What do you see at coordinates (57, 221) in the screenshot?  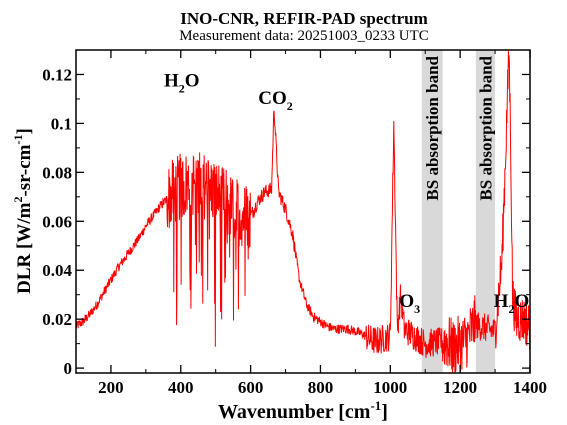 I see `y-tick-label: 0.06` at bounding box center [57, 221].